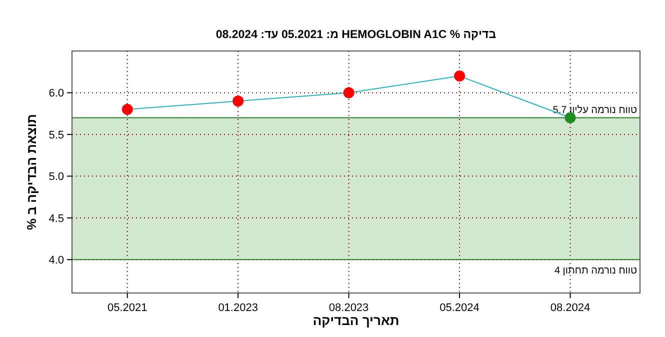 This screenshot has width=665, height=337. What do you see at coordinates (570, 308) in the screenshot?
I see `x-tick-label: 08.2024` at bounding box center [570, 308].